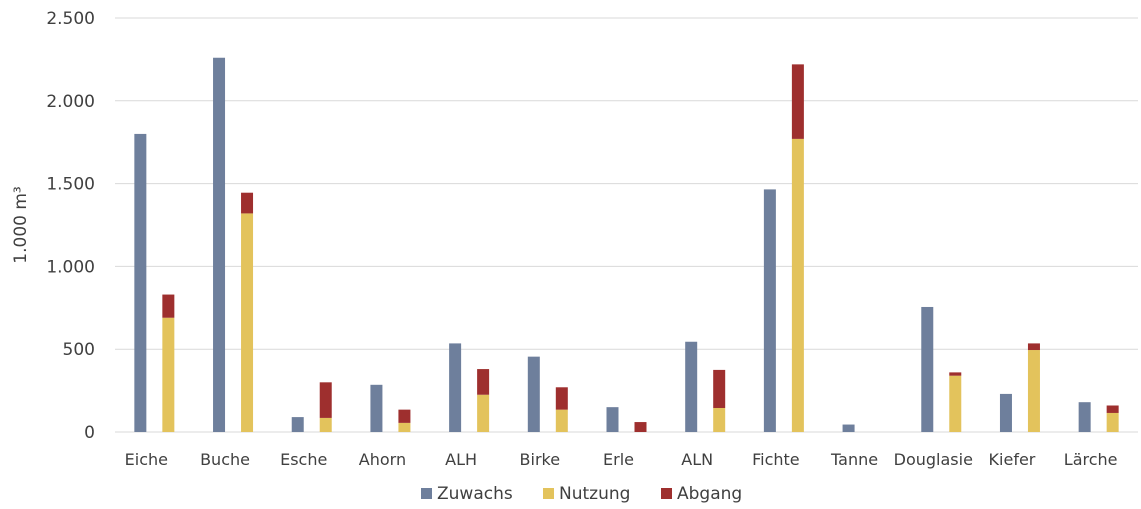 This screenshot has height=509, width=1141. I want to click on bar-zuwachs-fichte, so click(769, 310).